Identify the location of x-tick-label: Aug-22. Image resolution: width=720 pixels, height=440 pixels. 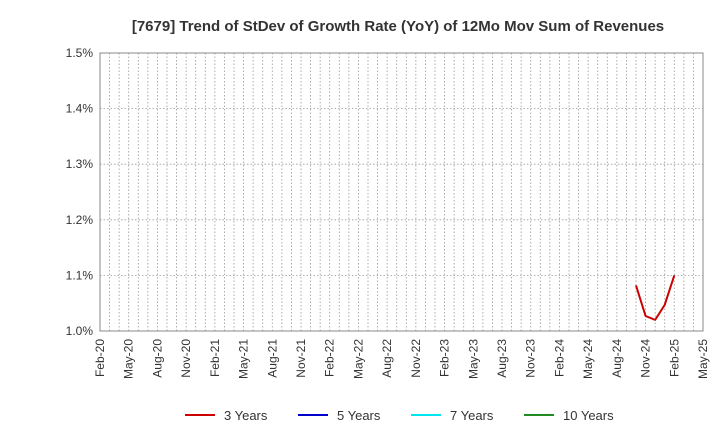
(387, 358).